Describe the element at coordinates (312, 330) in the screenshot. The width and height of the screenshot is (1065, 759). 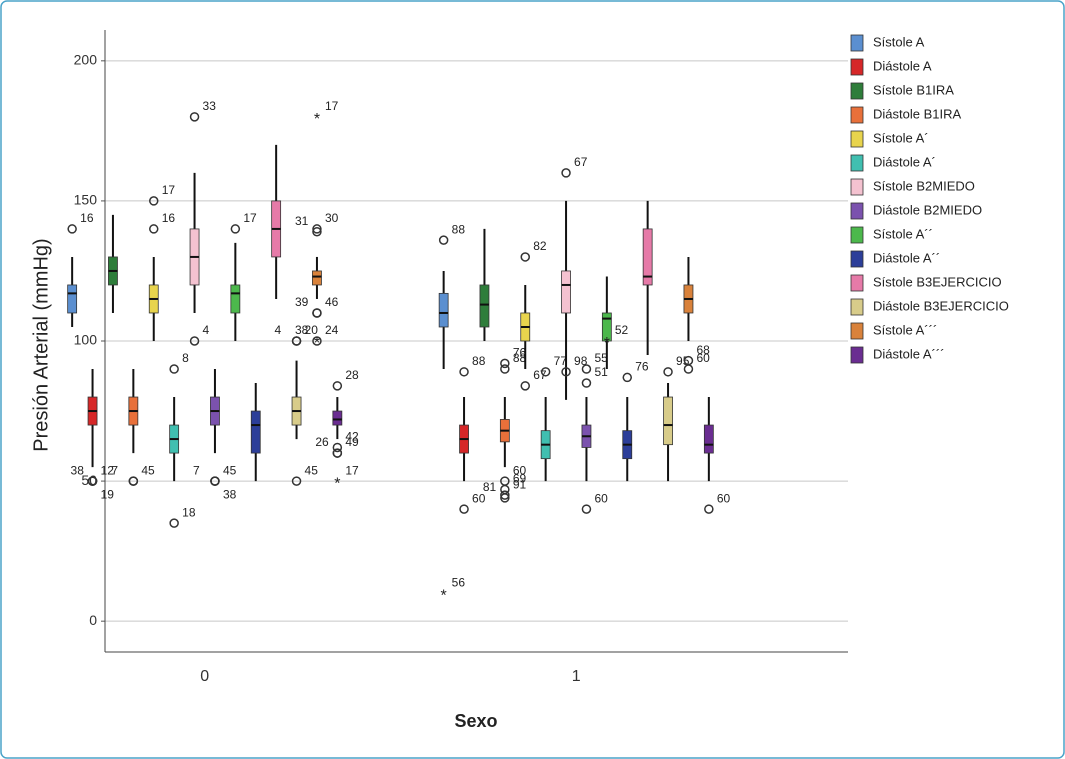
I see `outlier-label: 20` at that location.